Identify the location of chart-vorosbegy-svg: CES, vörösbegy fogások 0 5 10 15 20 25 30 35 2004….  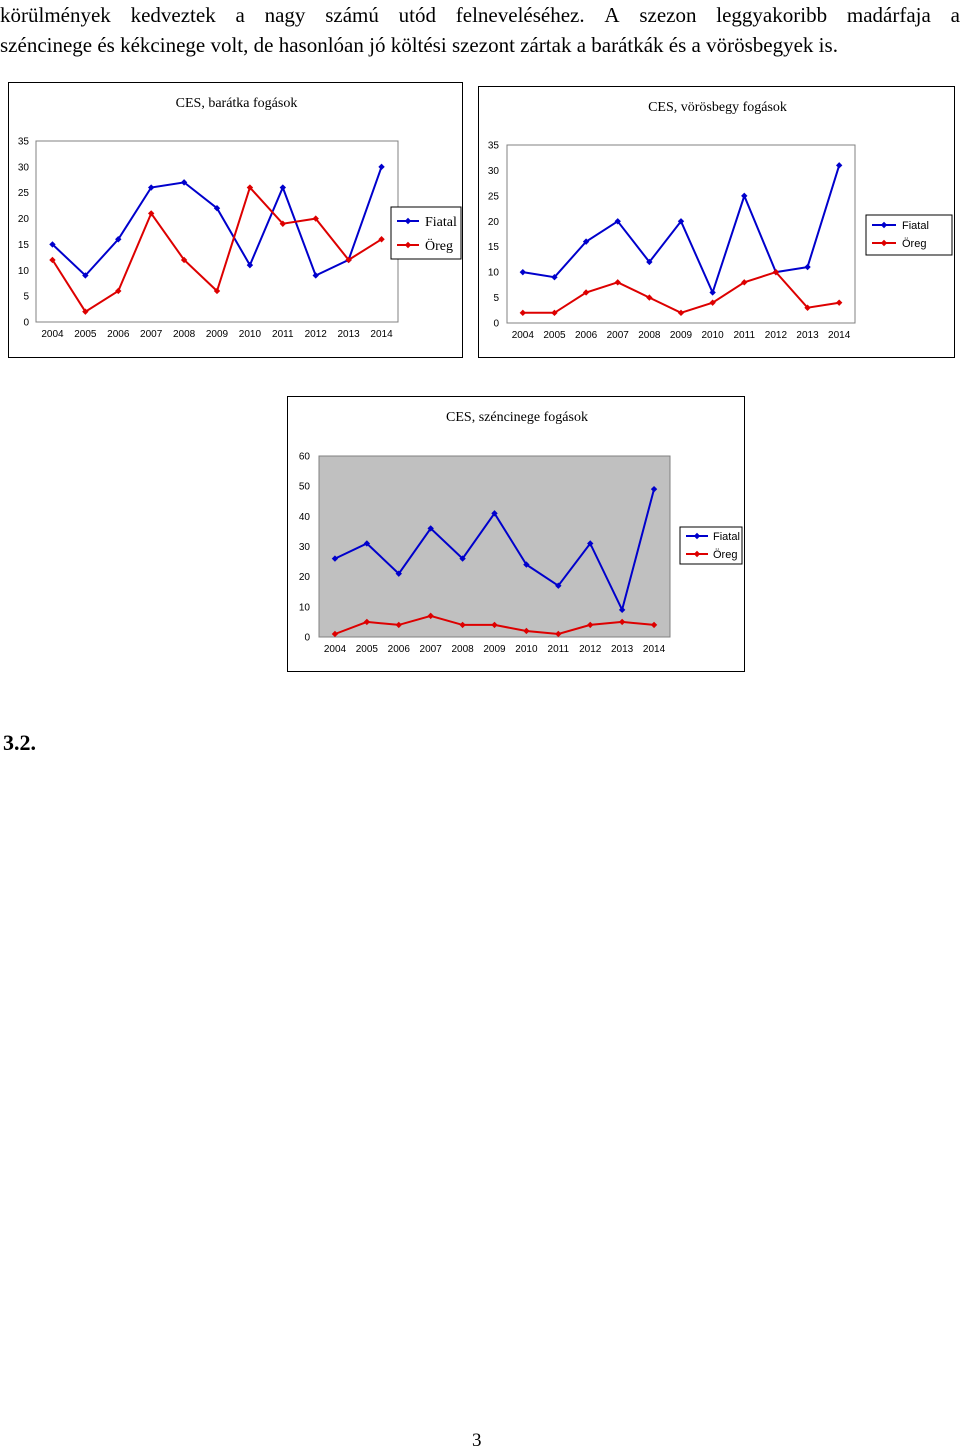
(720, 220).